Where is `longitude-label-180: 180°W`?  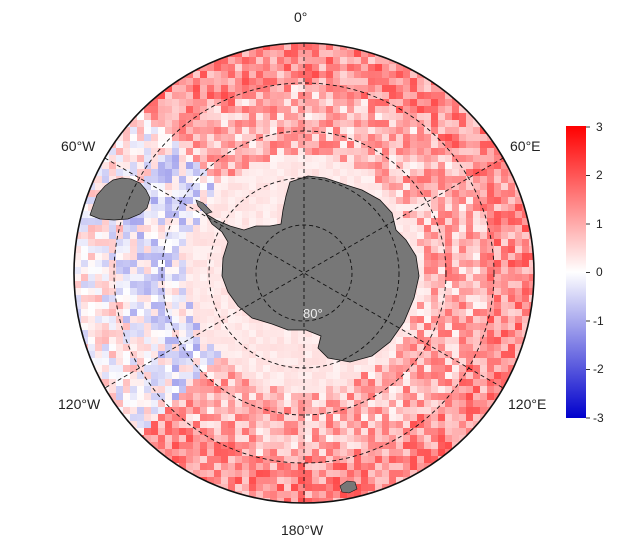 longitude-label-180: 180°W is located at coordinates (302, 530).